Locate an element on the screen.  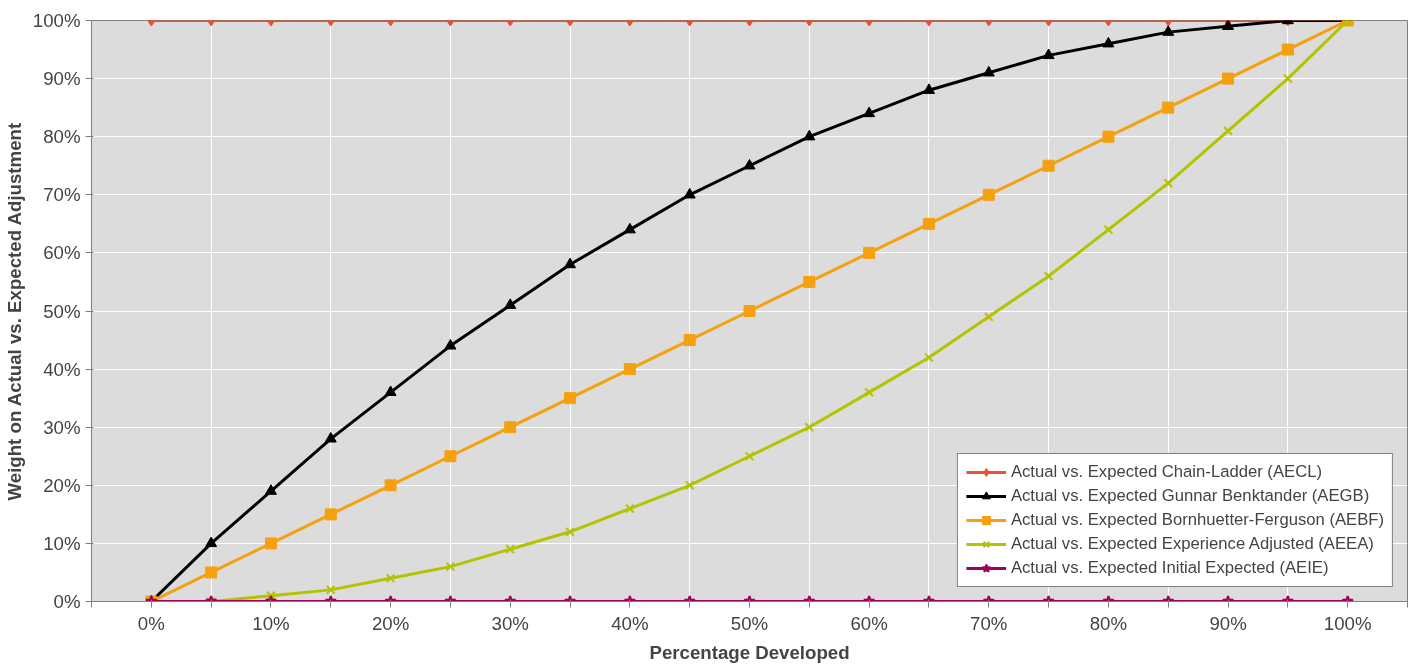
x-tick-label: 40% is located at coordinates (630, 623).